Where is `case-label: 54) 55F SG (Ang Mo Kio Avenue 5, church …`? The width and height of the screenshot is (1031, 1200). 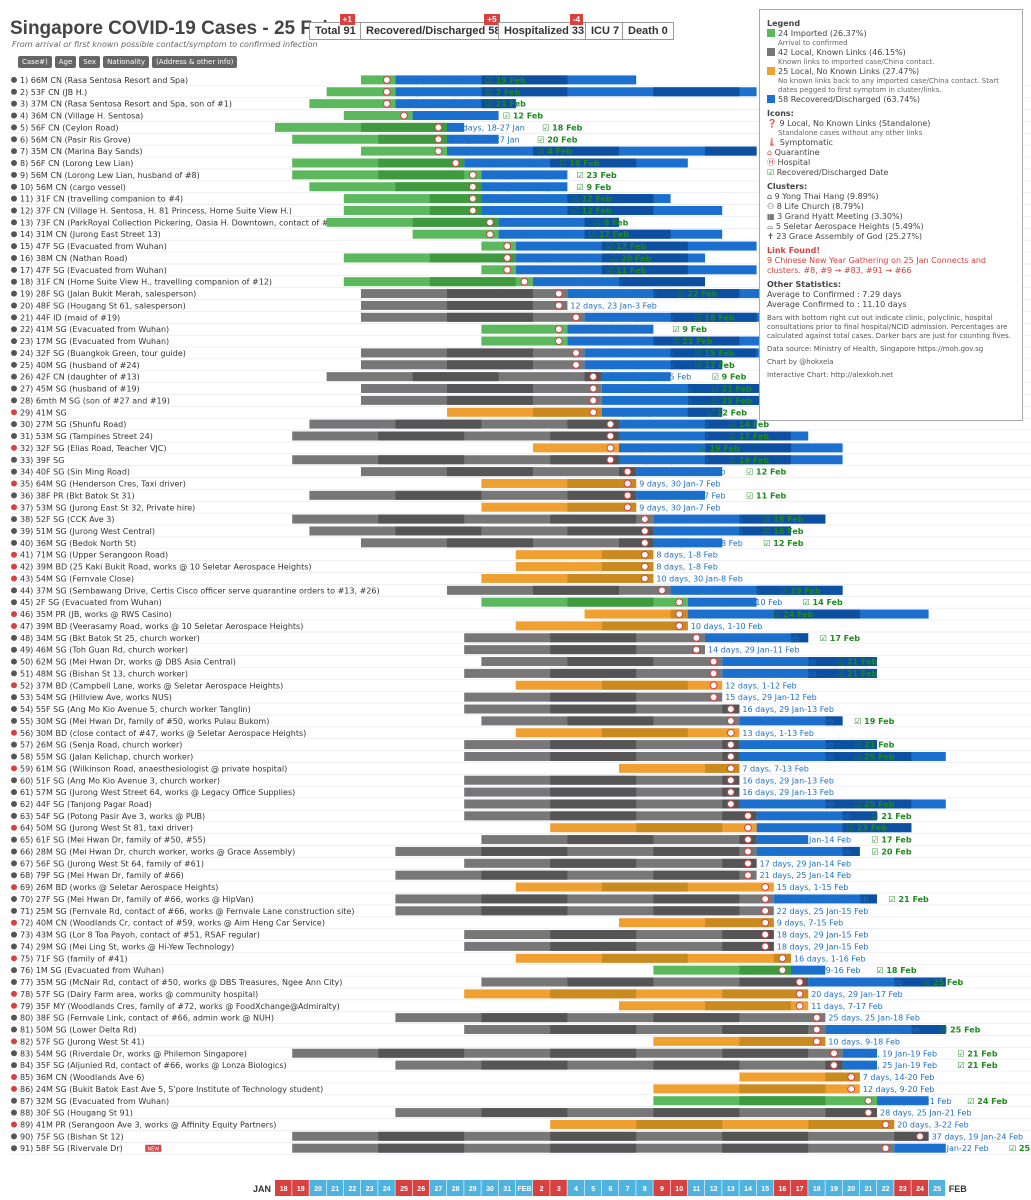
case-label: 54) 55F SG (Ang Mo Kio Avenue 5, church … is located at coordinates (135, 709).